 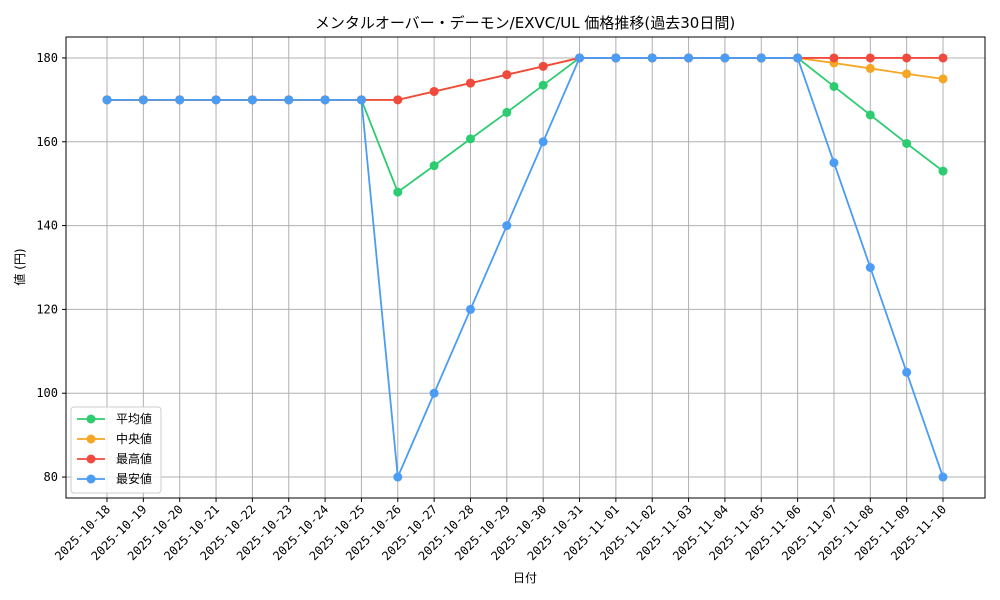 What do you see at coordinates (47, 393) in the screenshot?
I see `y-tick-label: 100` at bounding box center [47, 393].